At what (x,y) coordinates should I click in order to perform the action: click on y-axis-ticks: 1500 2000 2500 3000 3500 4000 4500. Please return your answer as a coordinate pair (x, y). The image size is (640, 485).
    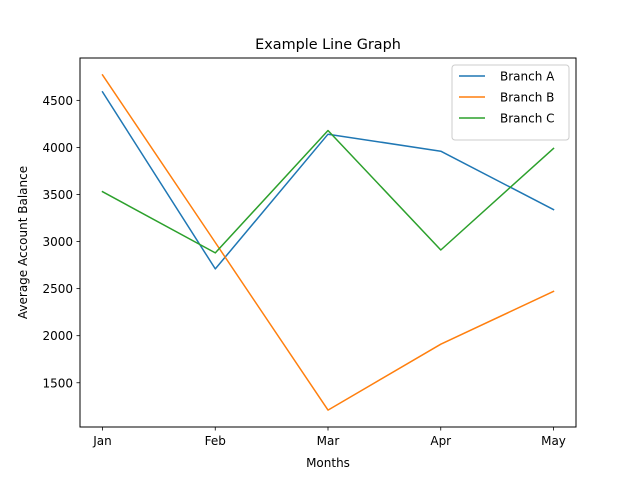
    Looking at the image, I should click on (61, 242).